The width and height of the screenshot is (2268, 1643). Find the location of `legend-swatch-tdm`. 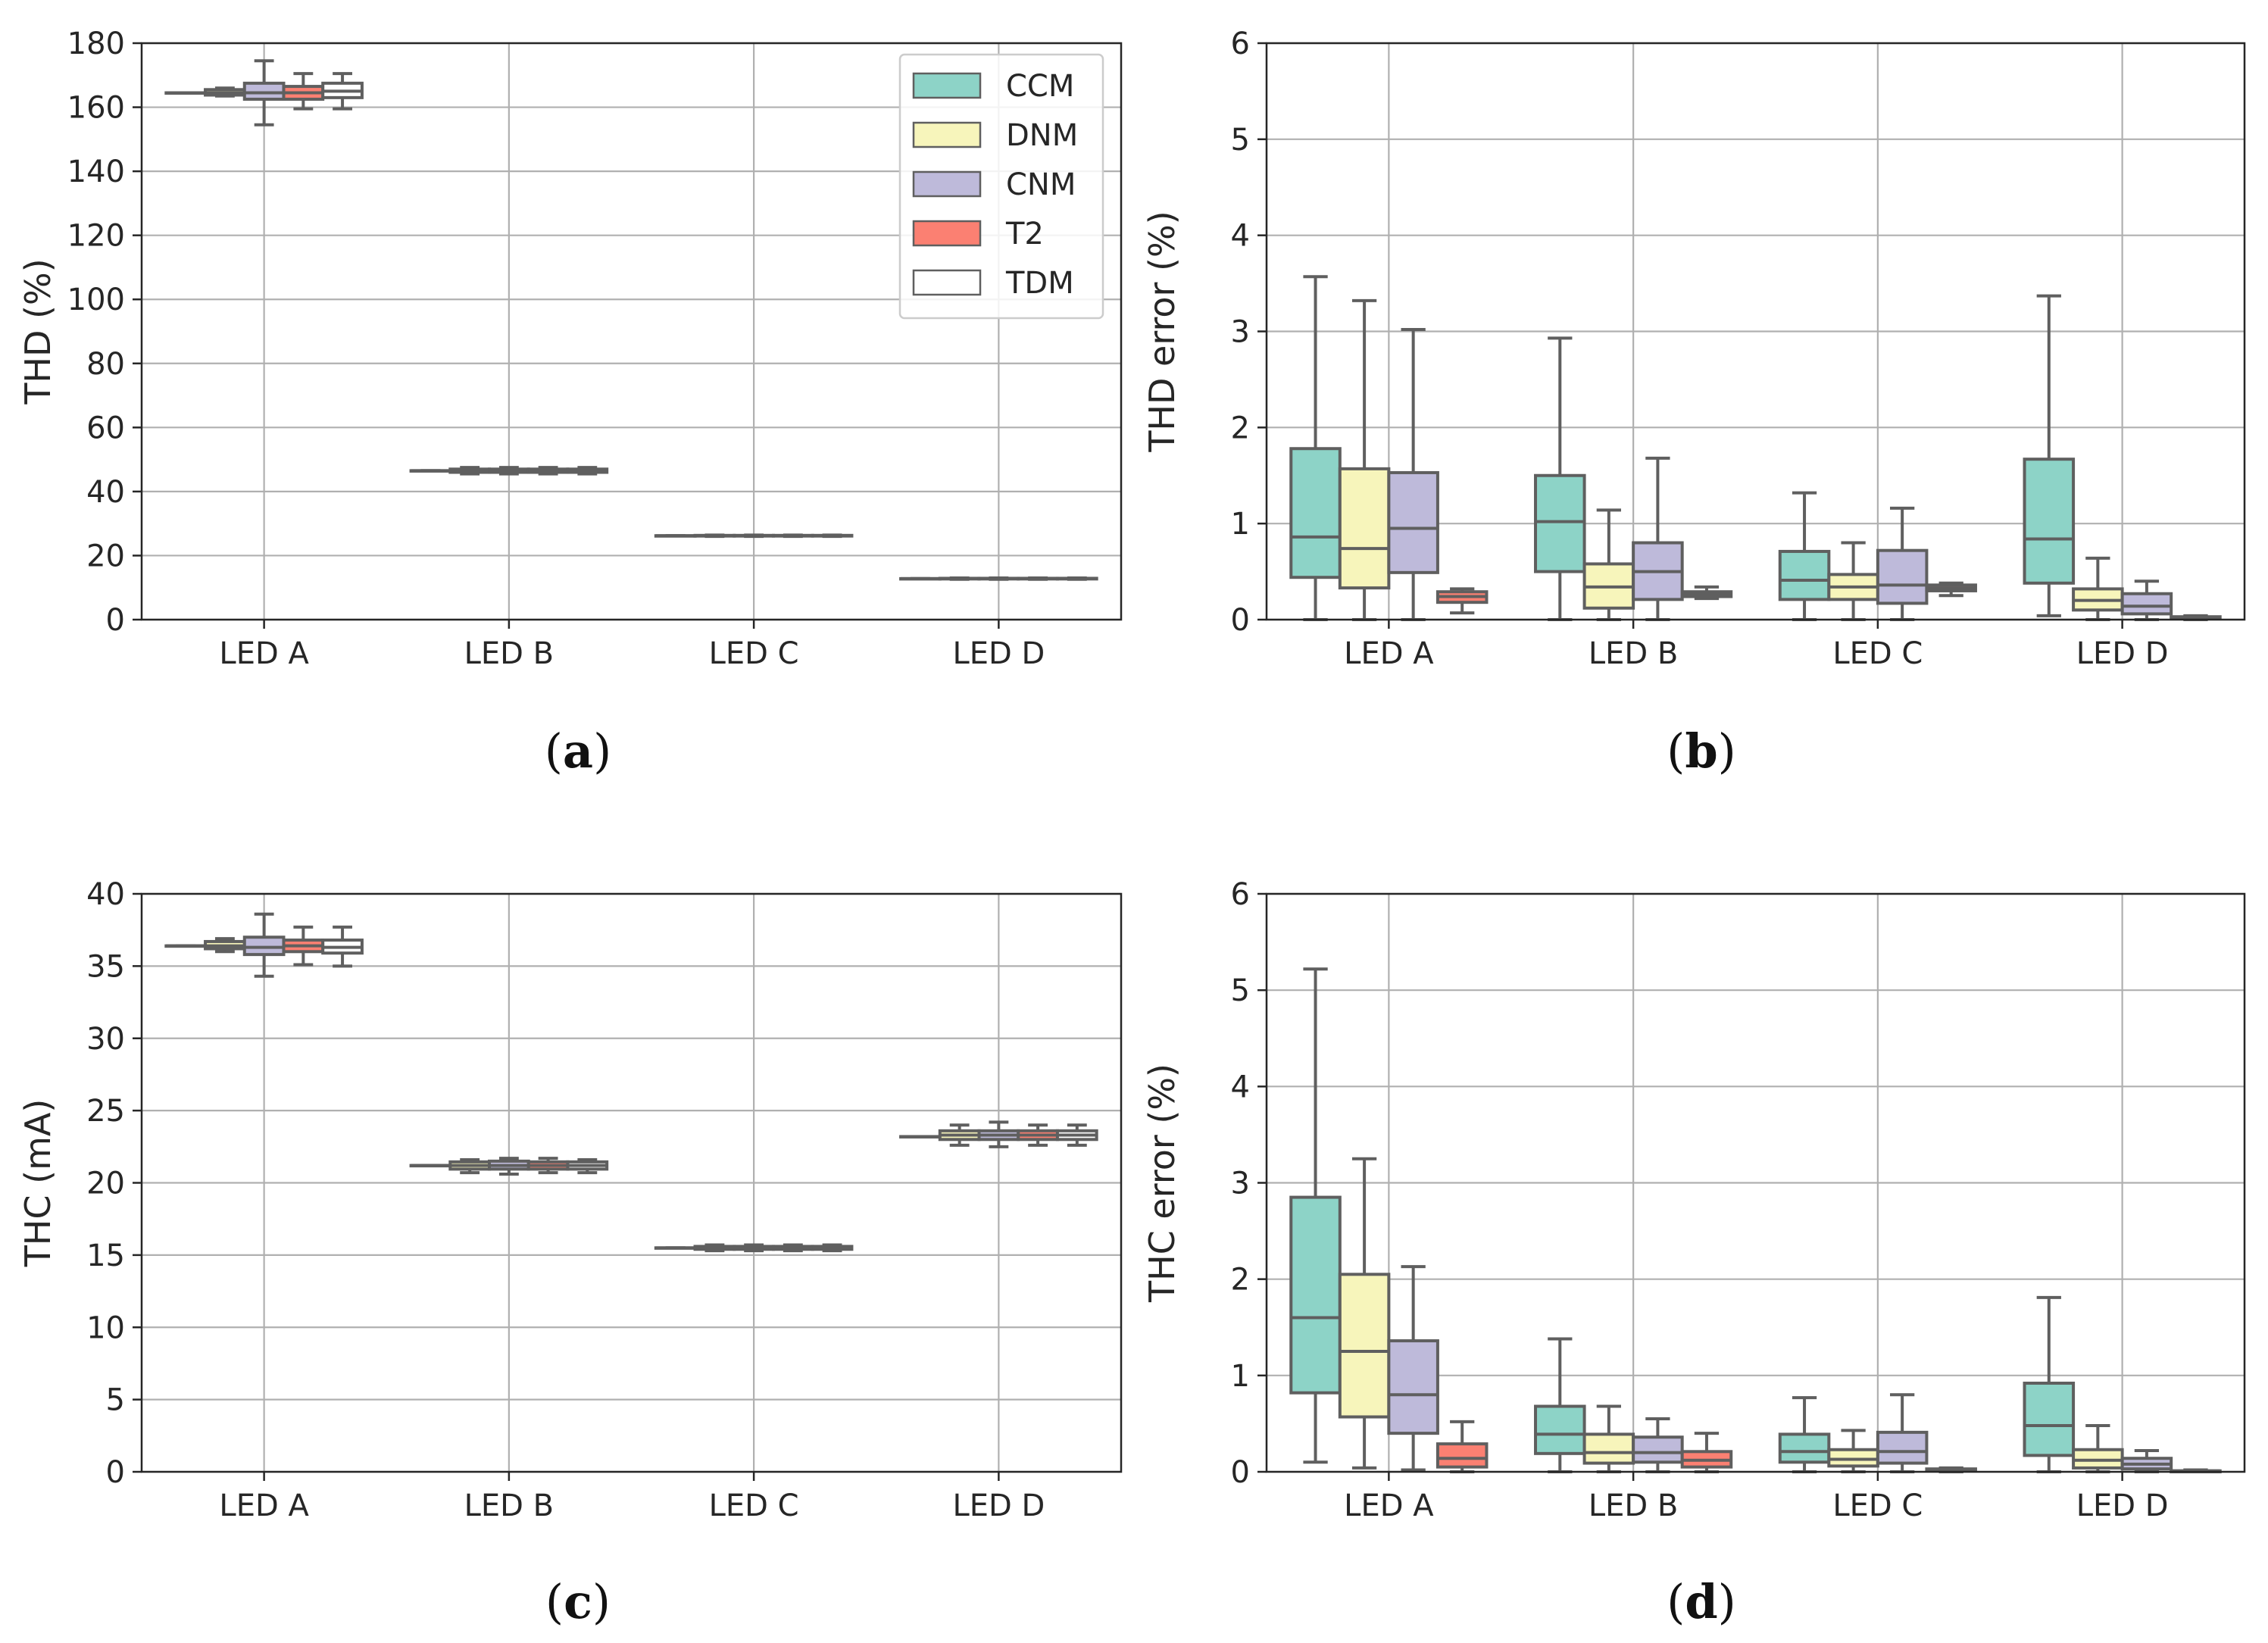

legend-swatch-tdm is located at coordinates (947, 282).